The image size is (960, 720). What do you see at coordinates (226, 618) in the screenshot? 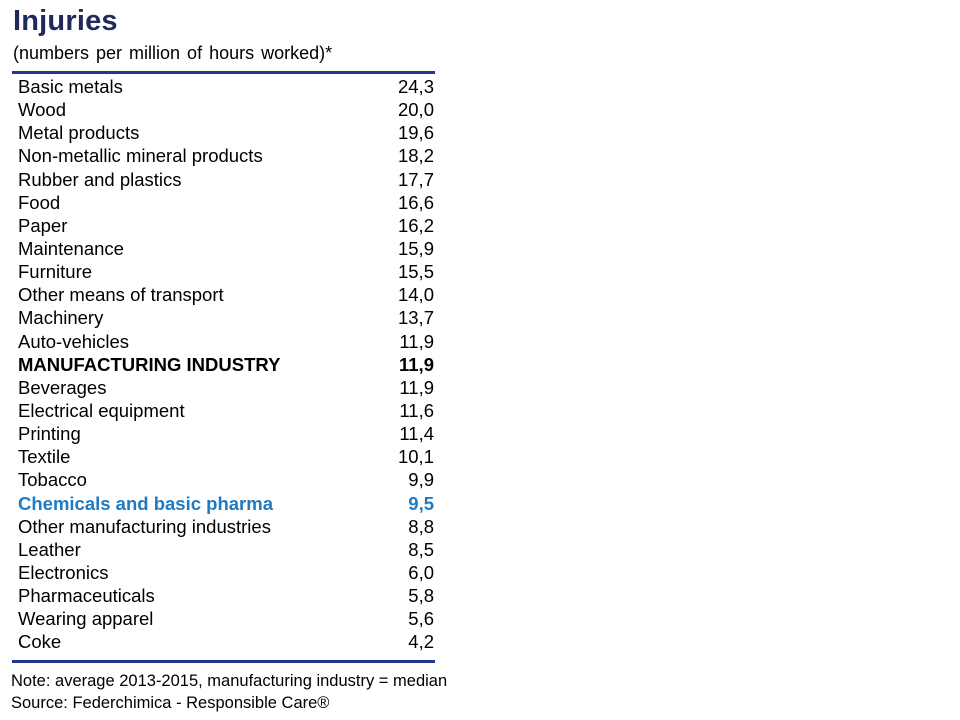
I see `table-row: Wearing apparel 5,6` at bounding box center [226, 618].